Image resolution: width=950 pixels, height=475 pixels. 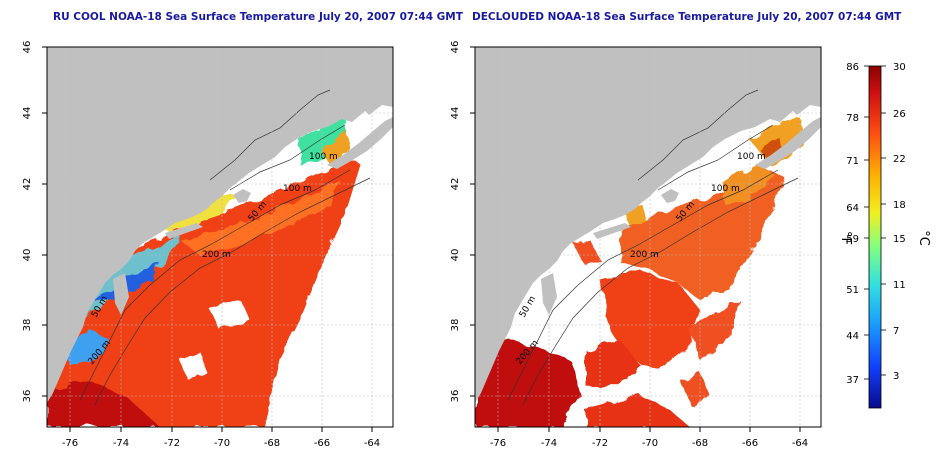 What do you see at coordinates (455, 396) in the screenshot?
I see `right-y-tick: 36` at bounding box center [455, 396].